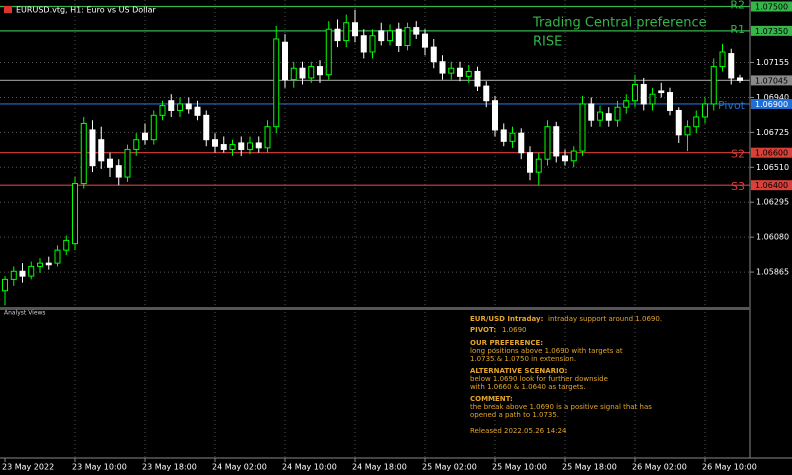 The width and height of the screenshot is (792, 475). Describe the element at coordinates (729, 467) in the screenshot. I see `x-tick-label: 26 May 10:00` at that location.